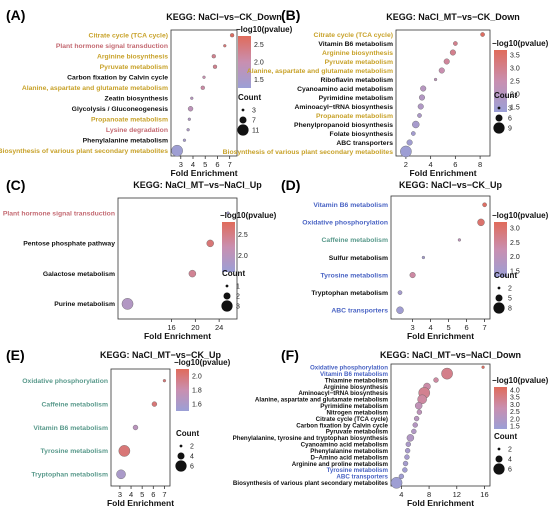 The image size is (550, 508). What do you see at coordinates (137, 99) in the screenshot?
I see `term-label: Zeatin biosynthesis` at bounding box center [137, 99].